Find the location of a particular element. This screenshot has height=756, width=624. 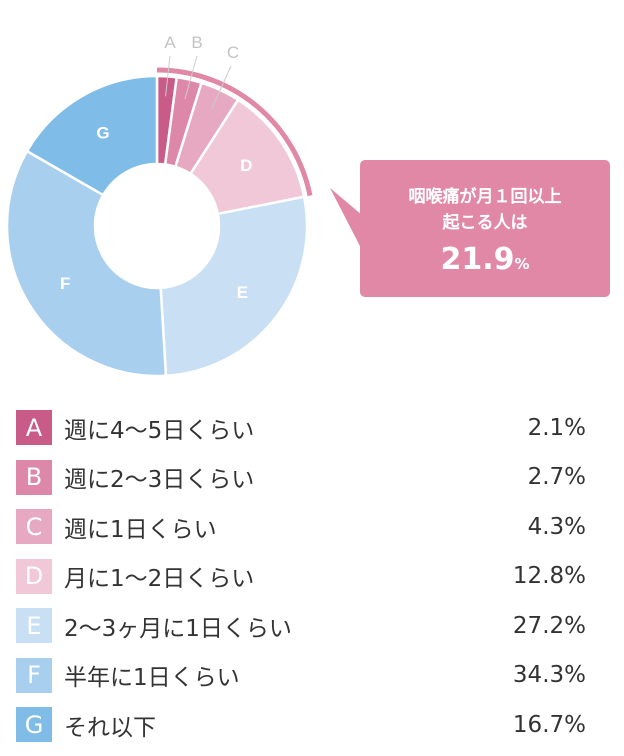

summary-callout: 咽喉痛が月１回以上 起こる人は 21.9% is located at coordinates (485, 228).